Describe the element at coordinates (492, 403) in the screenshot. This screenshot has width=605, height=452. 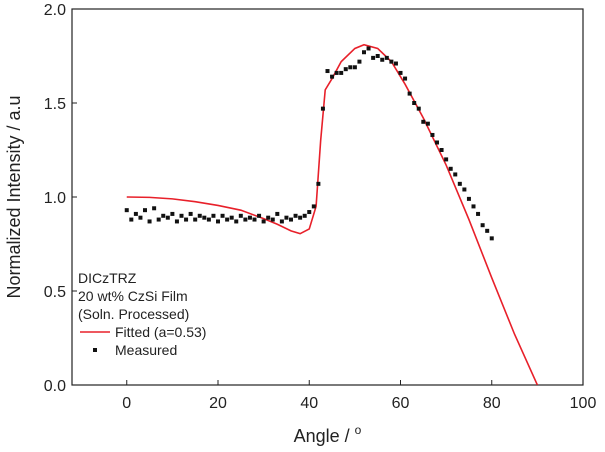
I see `x-tick-label: 80` at that location.